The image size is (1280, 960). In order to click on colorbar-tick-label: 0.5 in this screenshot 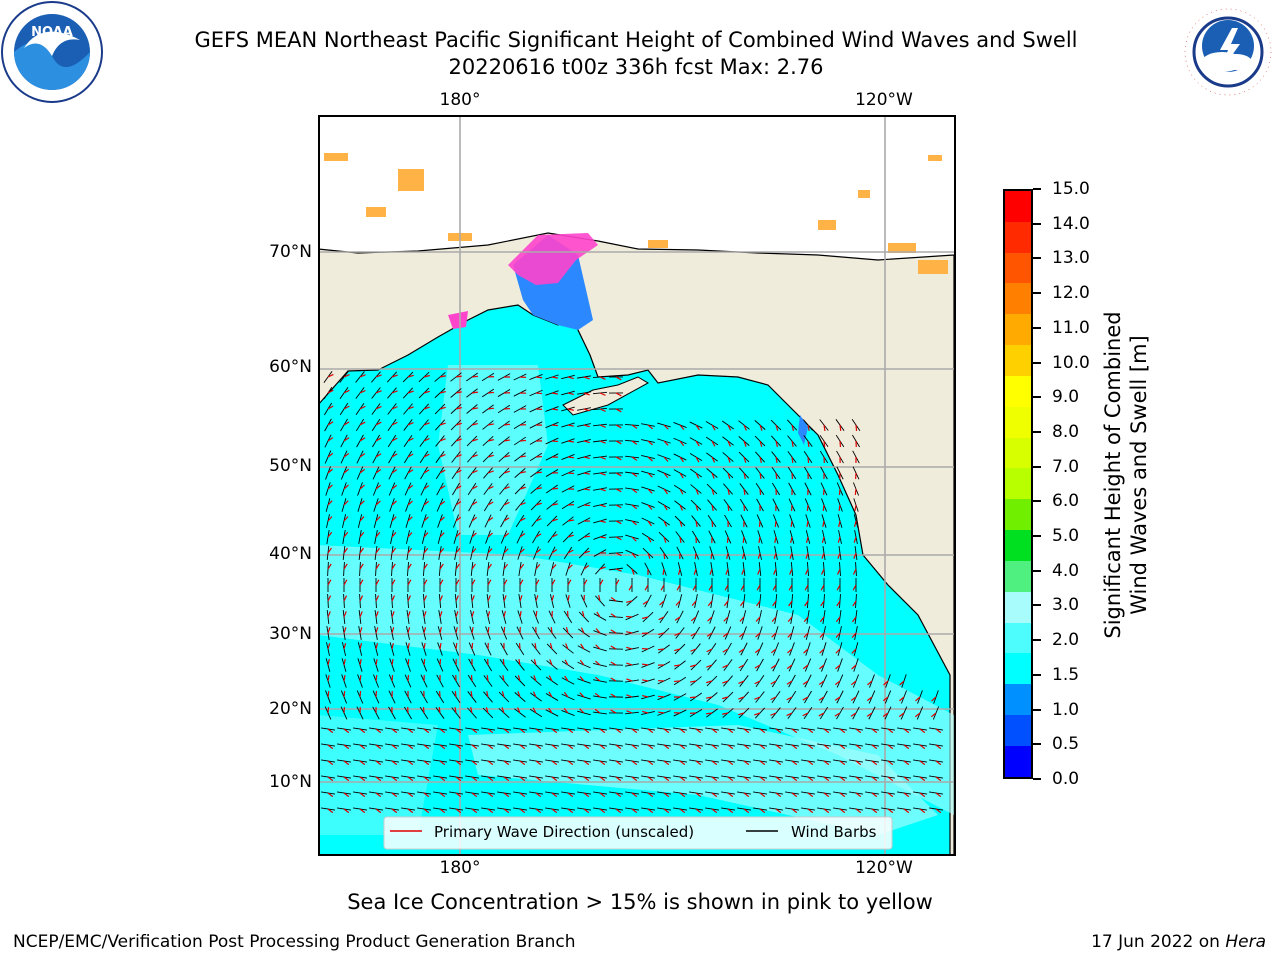, I will do `click(1066, 744)`.